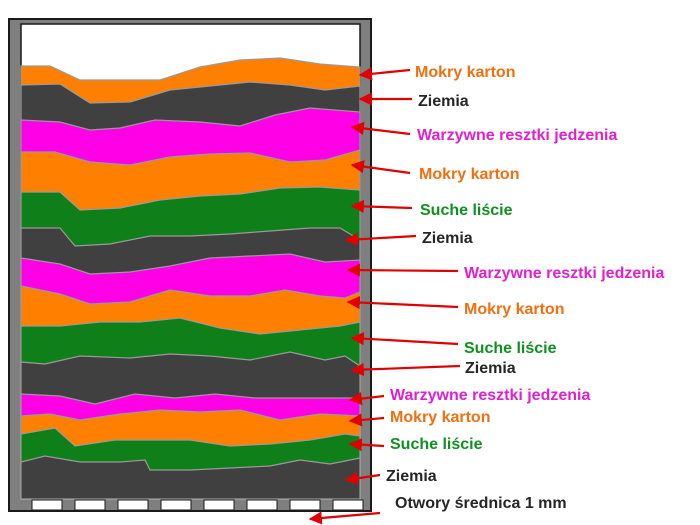 This screenshot has width=700, height=525. I want to click on drain-holes, so click(197, 505).